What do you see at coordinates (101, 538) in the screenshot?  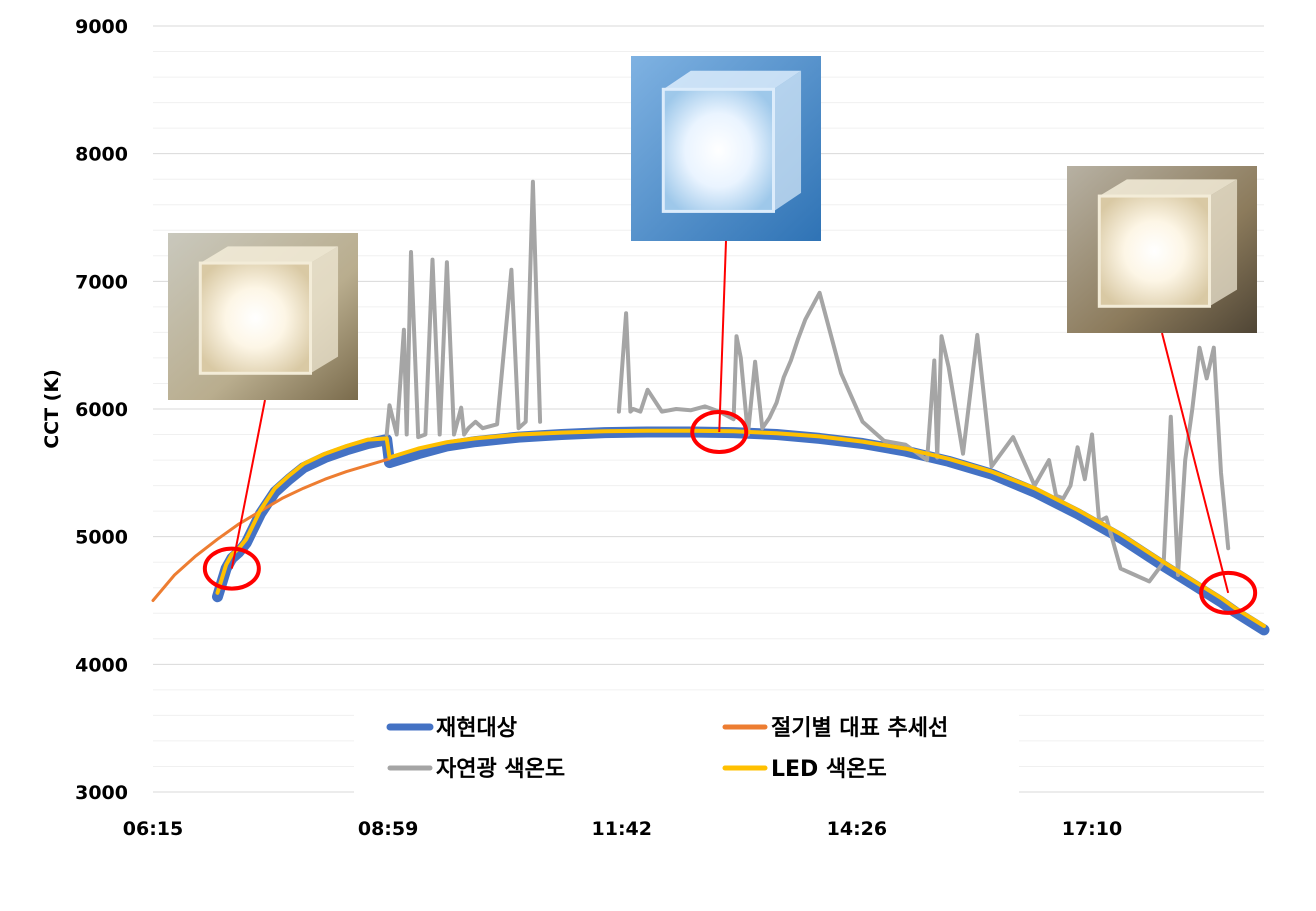 I see `y-tick-label: 5000` at bounding box center [101, 538].